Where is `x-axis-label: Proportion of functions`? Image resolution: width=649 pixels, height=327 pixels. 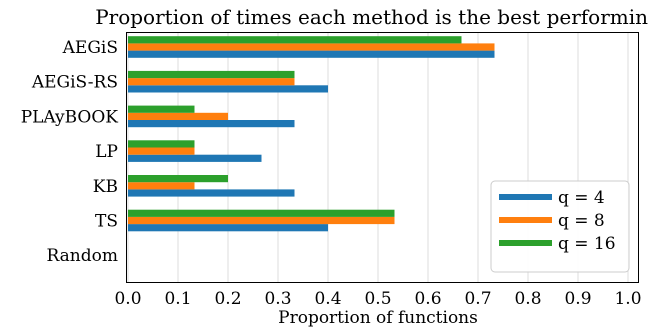 x-axis-label: Proportion of functions is located at coordinates (378, 317).